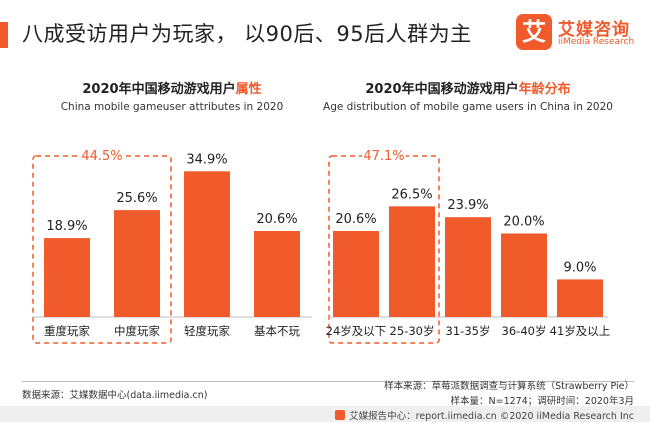 This screenshot has height=422, width=650. I want to click on report-logo-icon, so click(340, 415).